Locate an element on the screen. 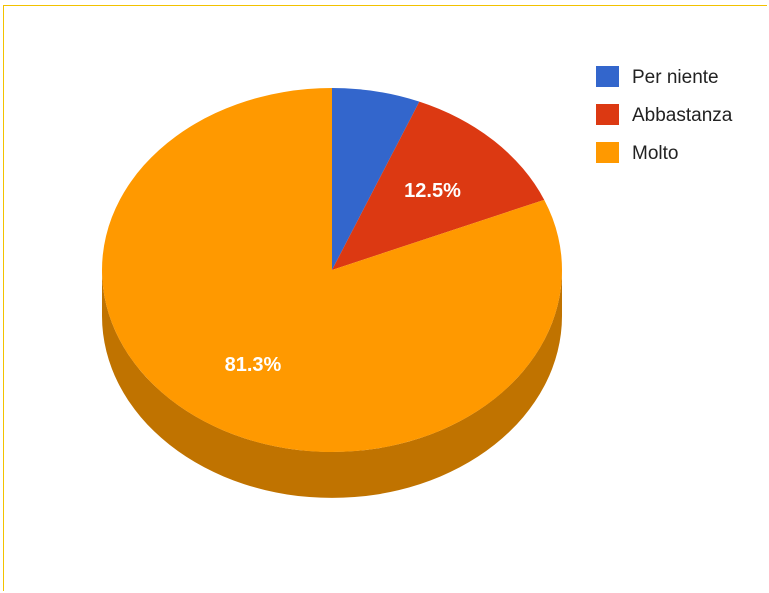 The width and height of the screenshot is (769, 593). pie-data-labels: 12.5% 81.3% is located at coordinates (343, 278).